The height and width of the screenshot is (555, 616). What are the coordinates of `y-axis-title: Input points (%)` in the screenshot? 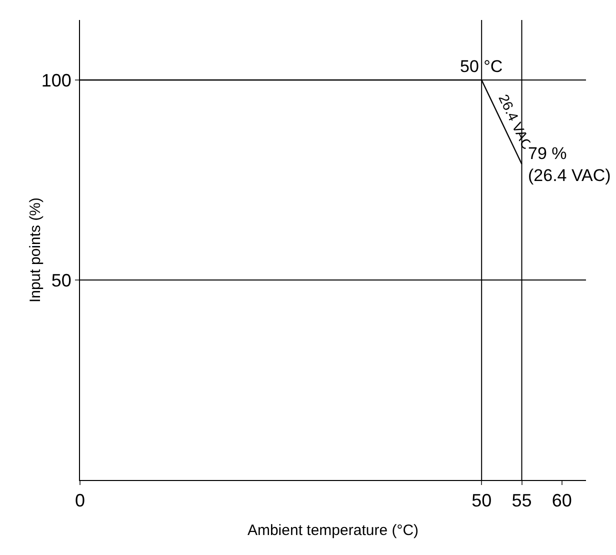 It's located at (35, 250).